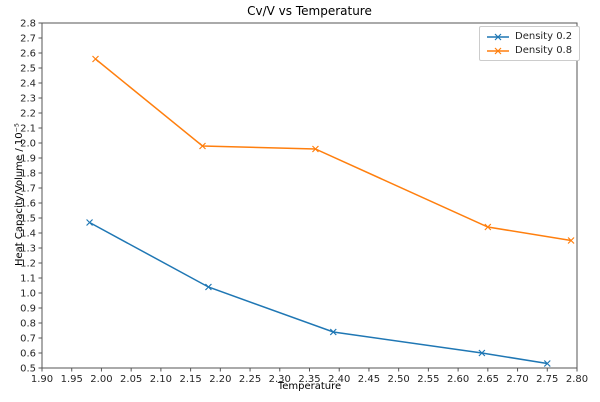 The height and width of the screenshot is (402, 600). I want to click on svg-text: 1.1, so click(28, 279).